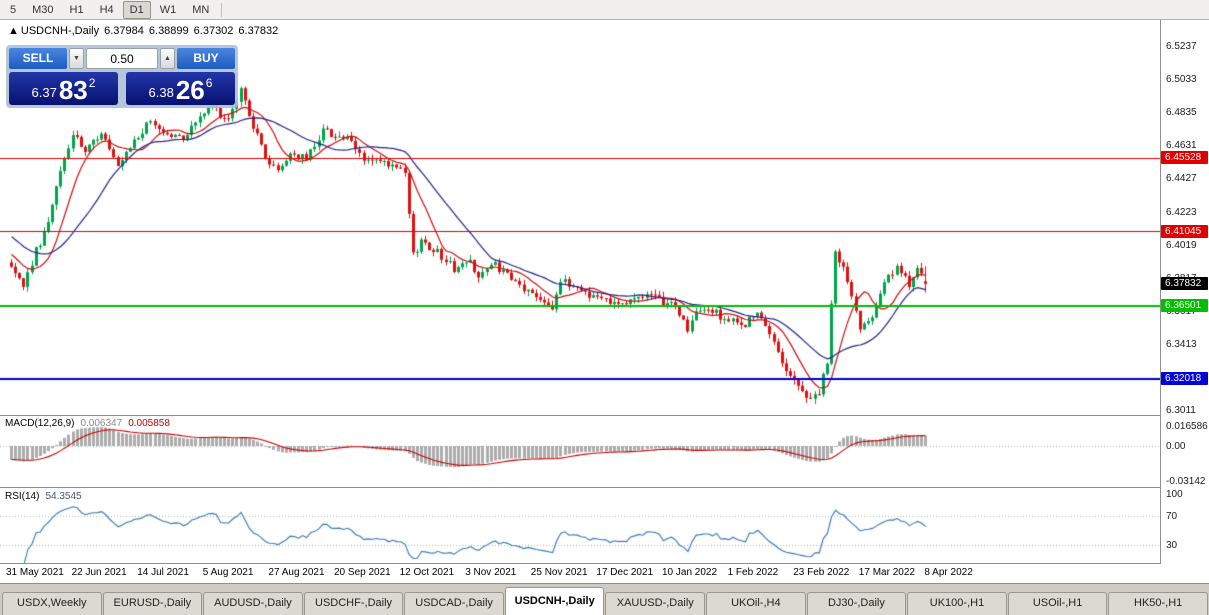  What do you see at coordinates (258, 31) in the screenshot?
I see `ohlc-close: 6.37832` at bounding box center [258, 31].